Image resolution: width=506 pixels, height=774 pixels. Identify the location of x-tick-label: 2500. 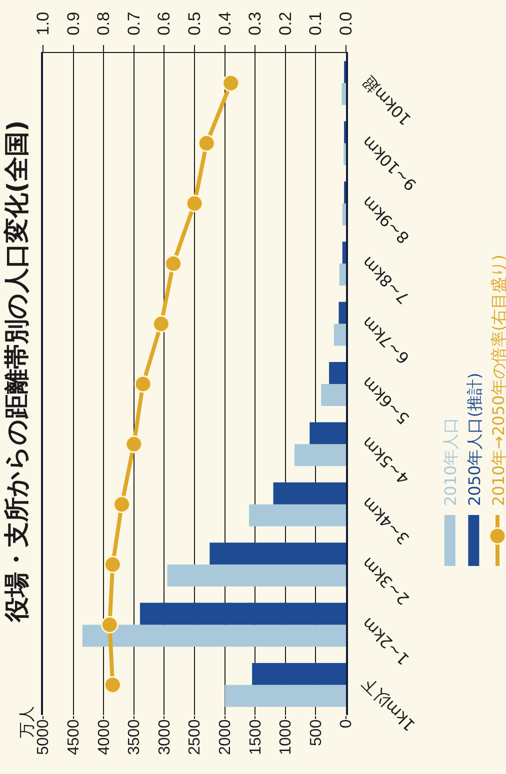
(195, 737).